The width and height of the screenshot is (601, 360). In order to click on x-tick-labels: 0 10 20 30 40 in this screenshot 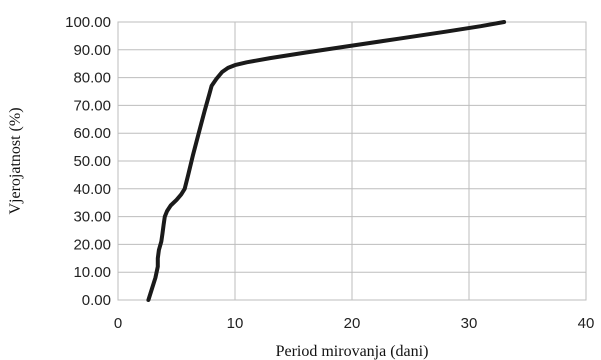, I will do `click(354, 323)`.